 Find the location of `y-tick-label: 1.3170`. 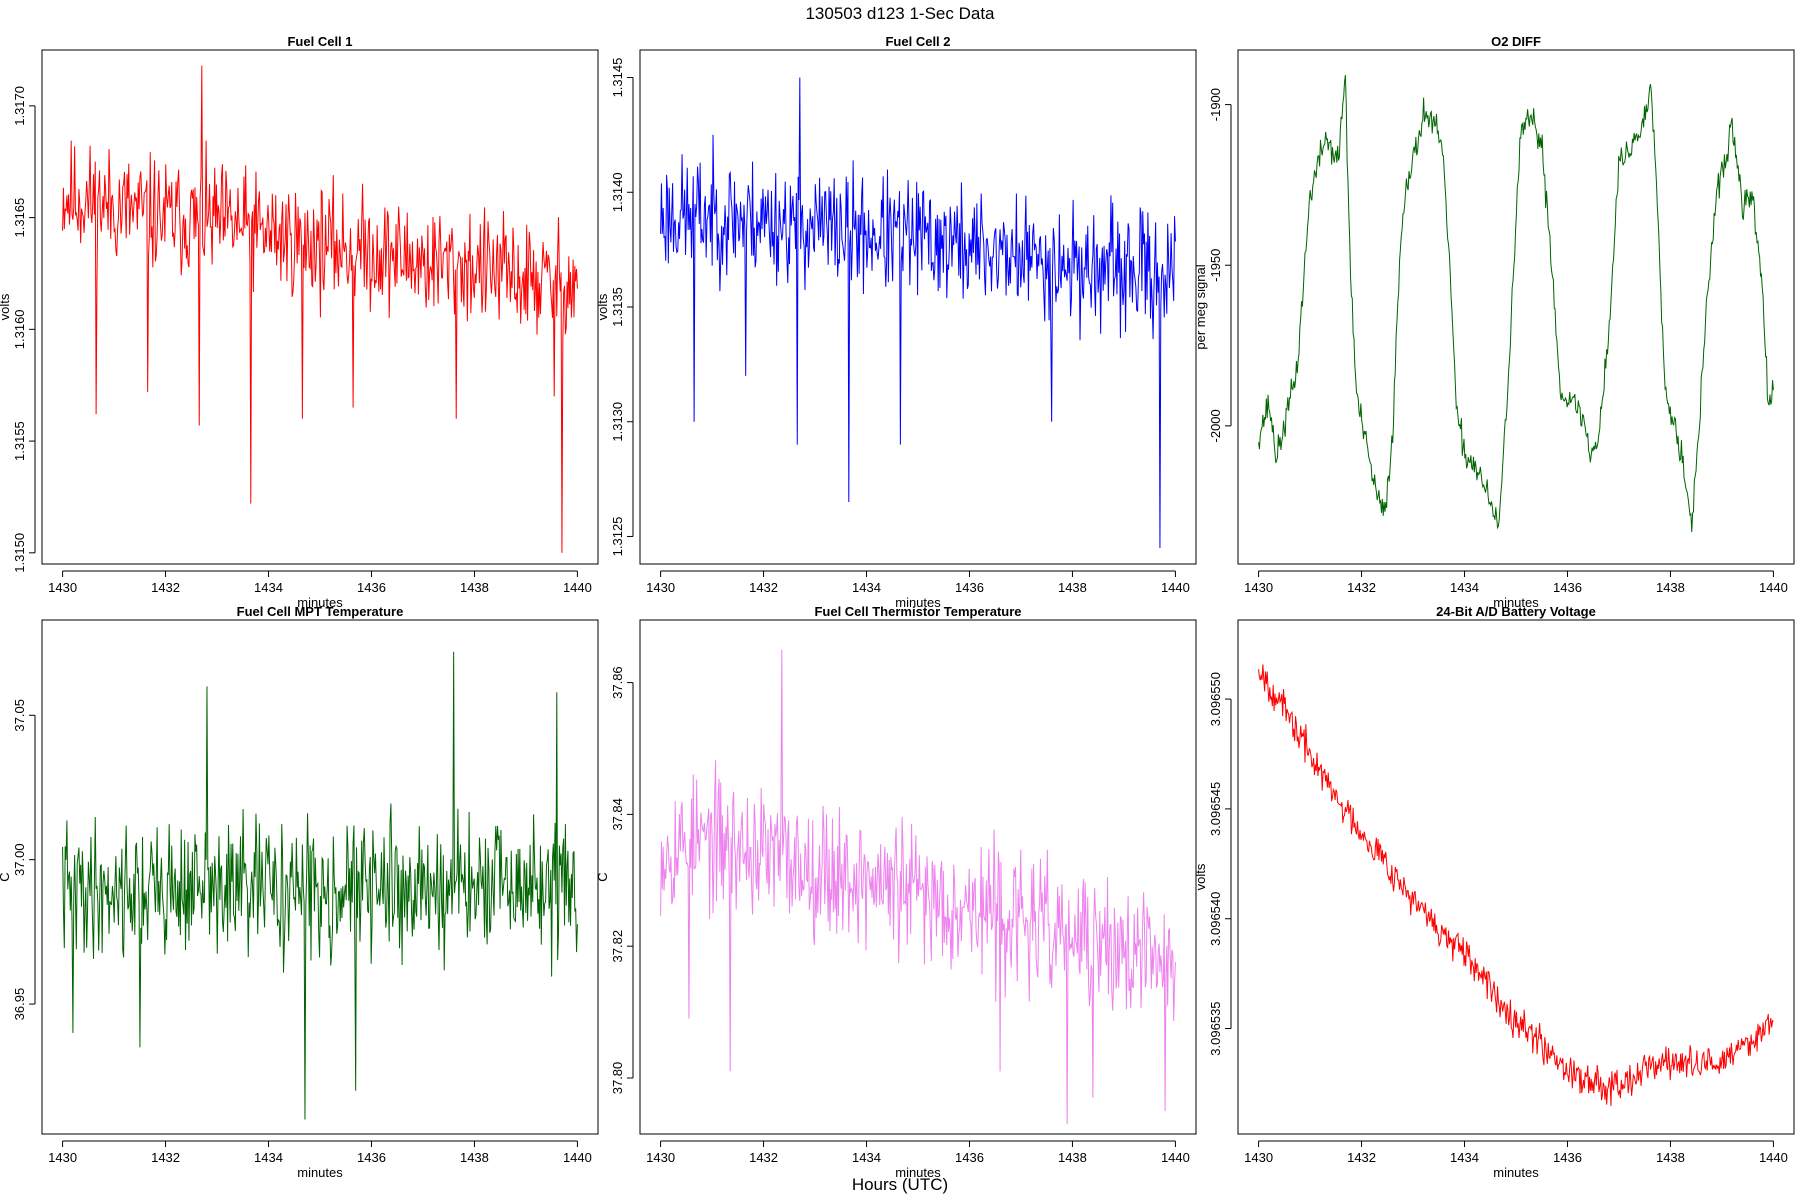

y-tick-label: 1.3170 is located at coordinates (19, 106).